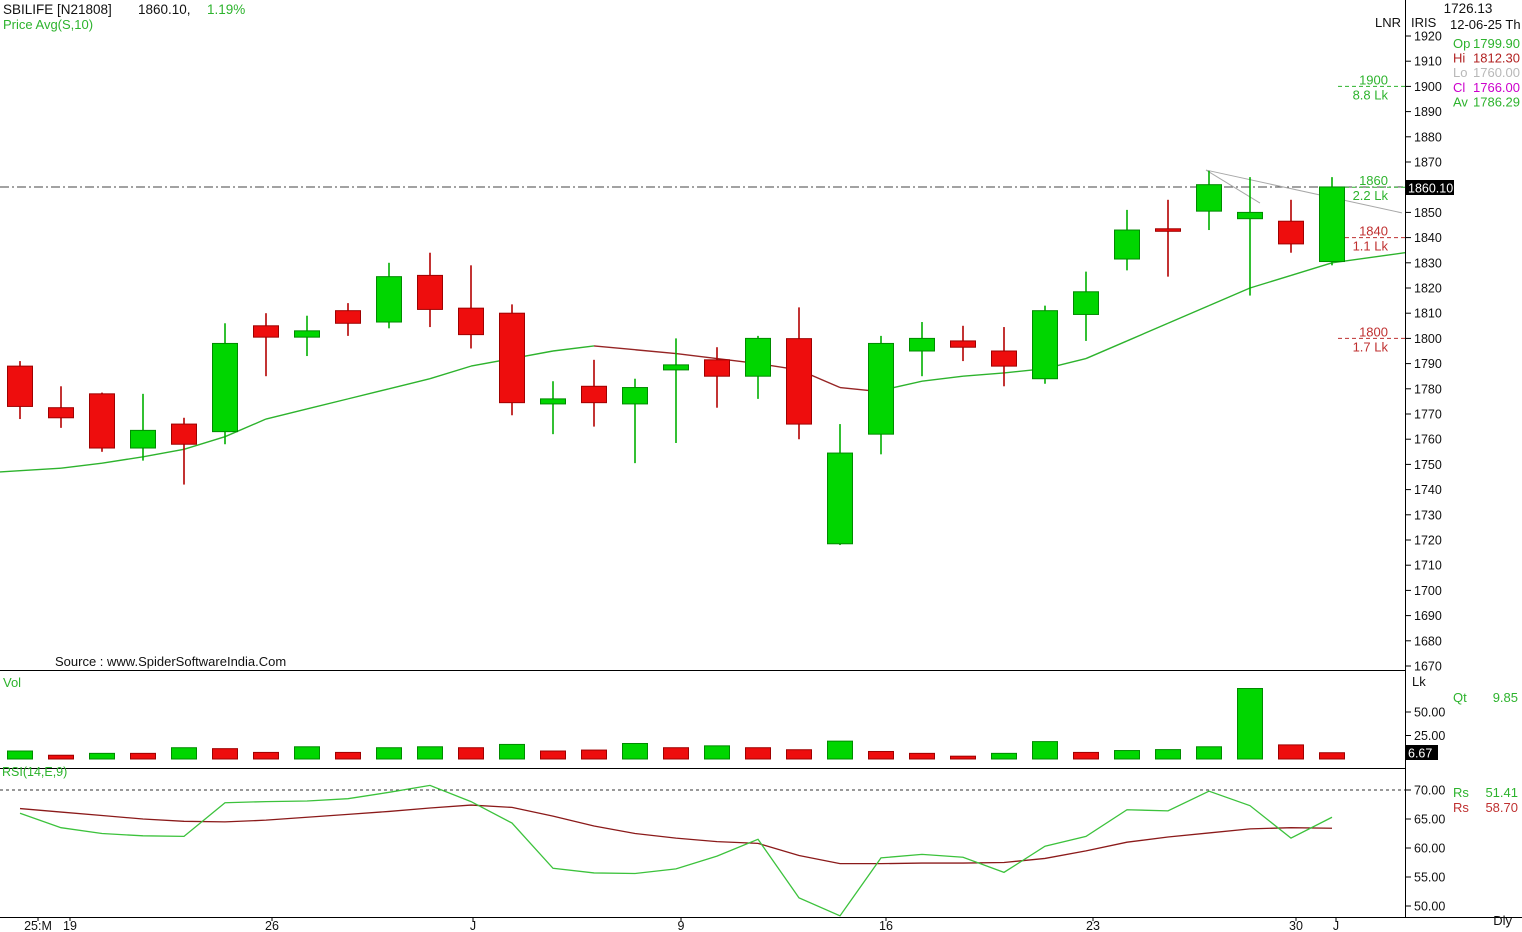 This screenshot has height=932, width=1522. What do you see at coordinates (272, 925) in the screenshot?
I see `date-tick-label: 26` at bounding box center [272, 925].